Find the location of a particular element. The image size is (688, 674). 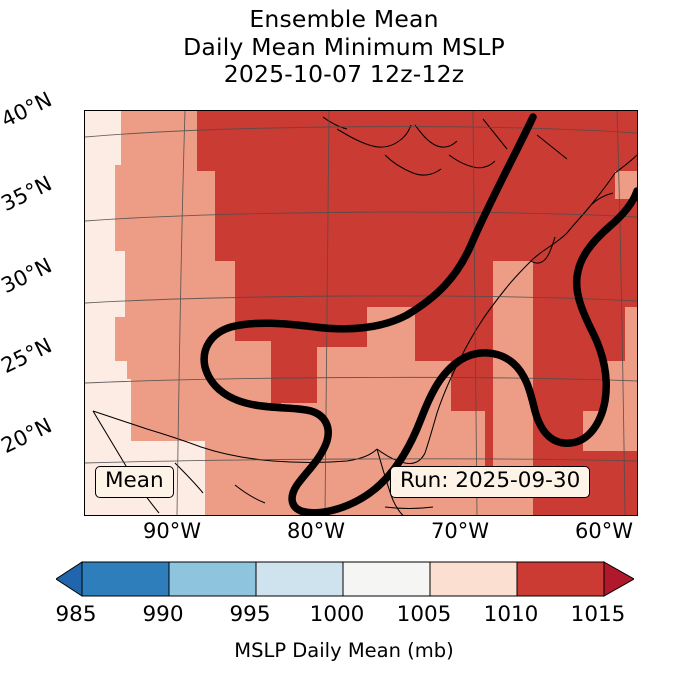

colorbar-extend-under is located at coordinates (69, 579).